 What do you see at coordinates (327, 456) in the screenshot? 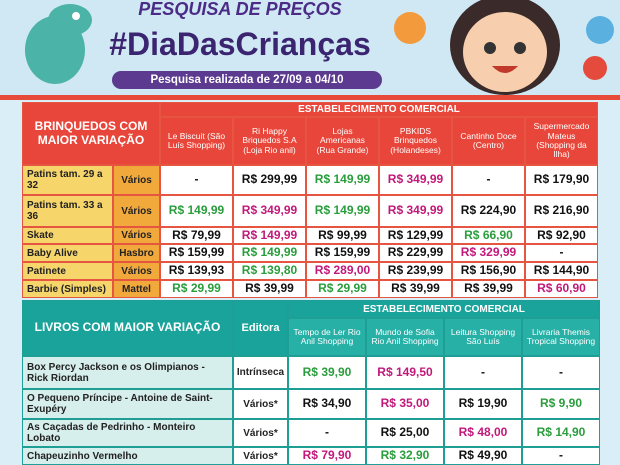
I see `price: R$ 79,90` at bounding box center [327, 456].